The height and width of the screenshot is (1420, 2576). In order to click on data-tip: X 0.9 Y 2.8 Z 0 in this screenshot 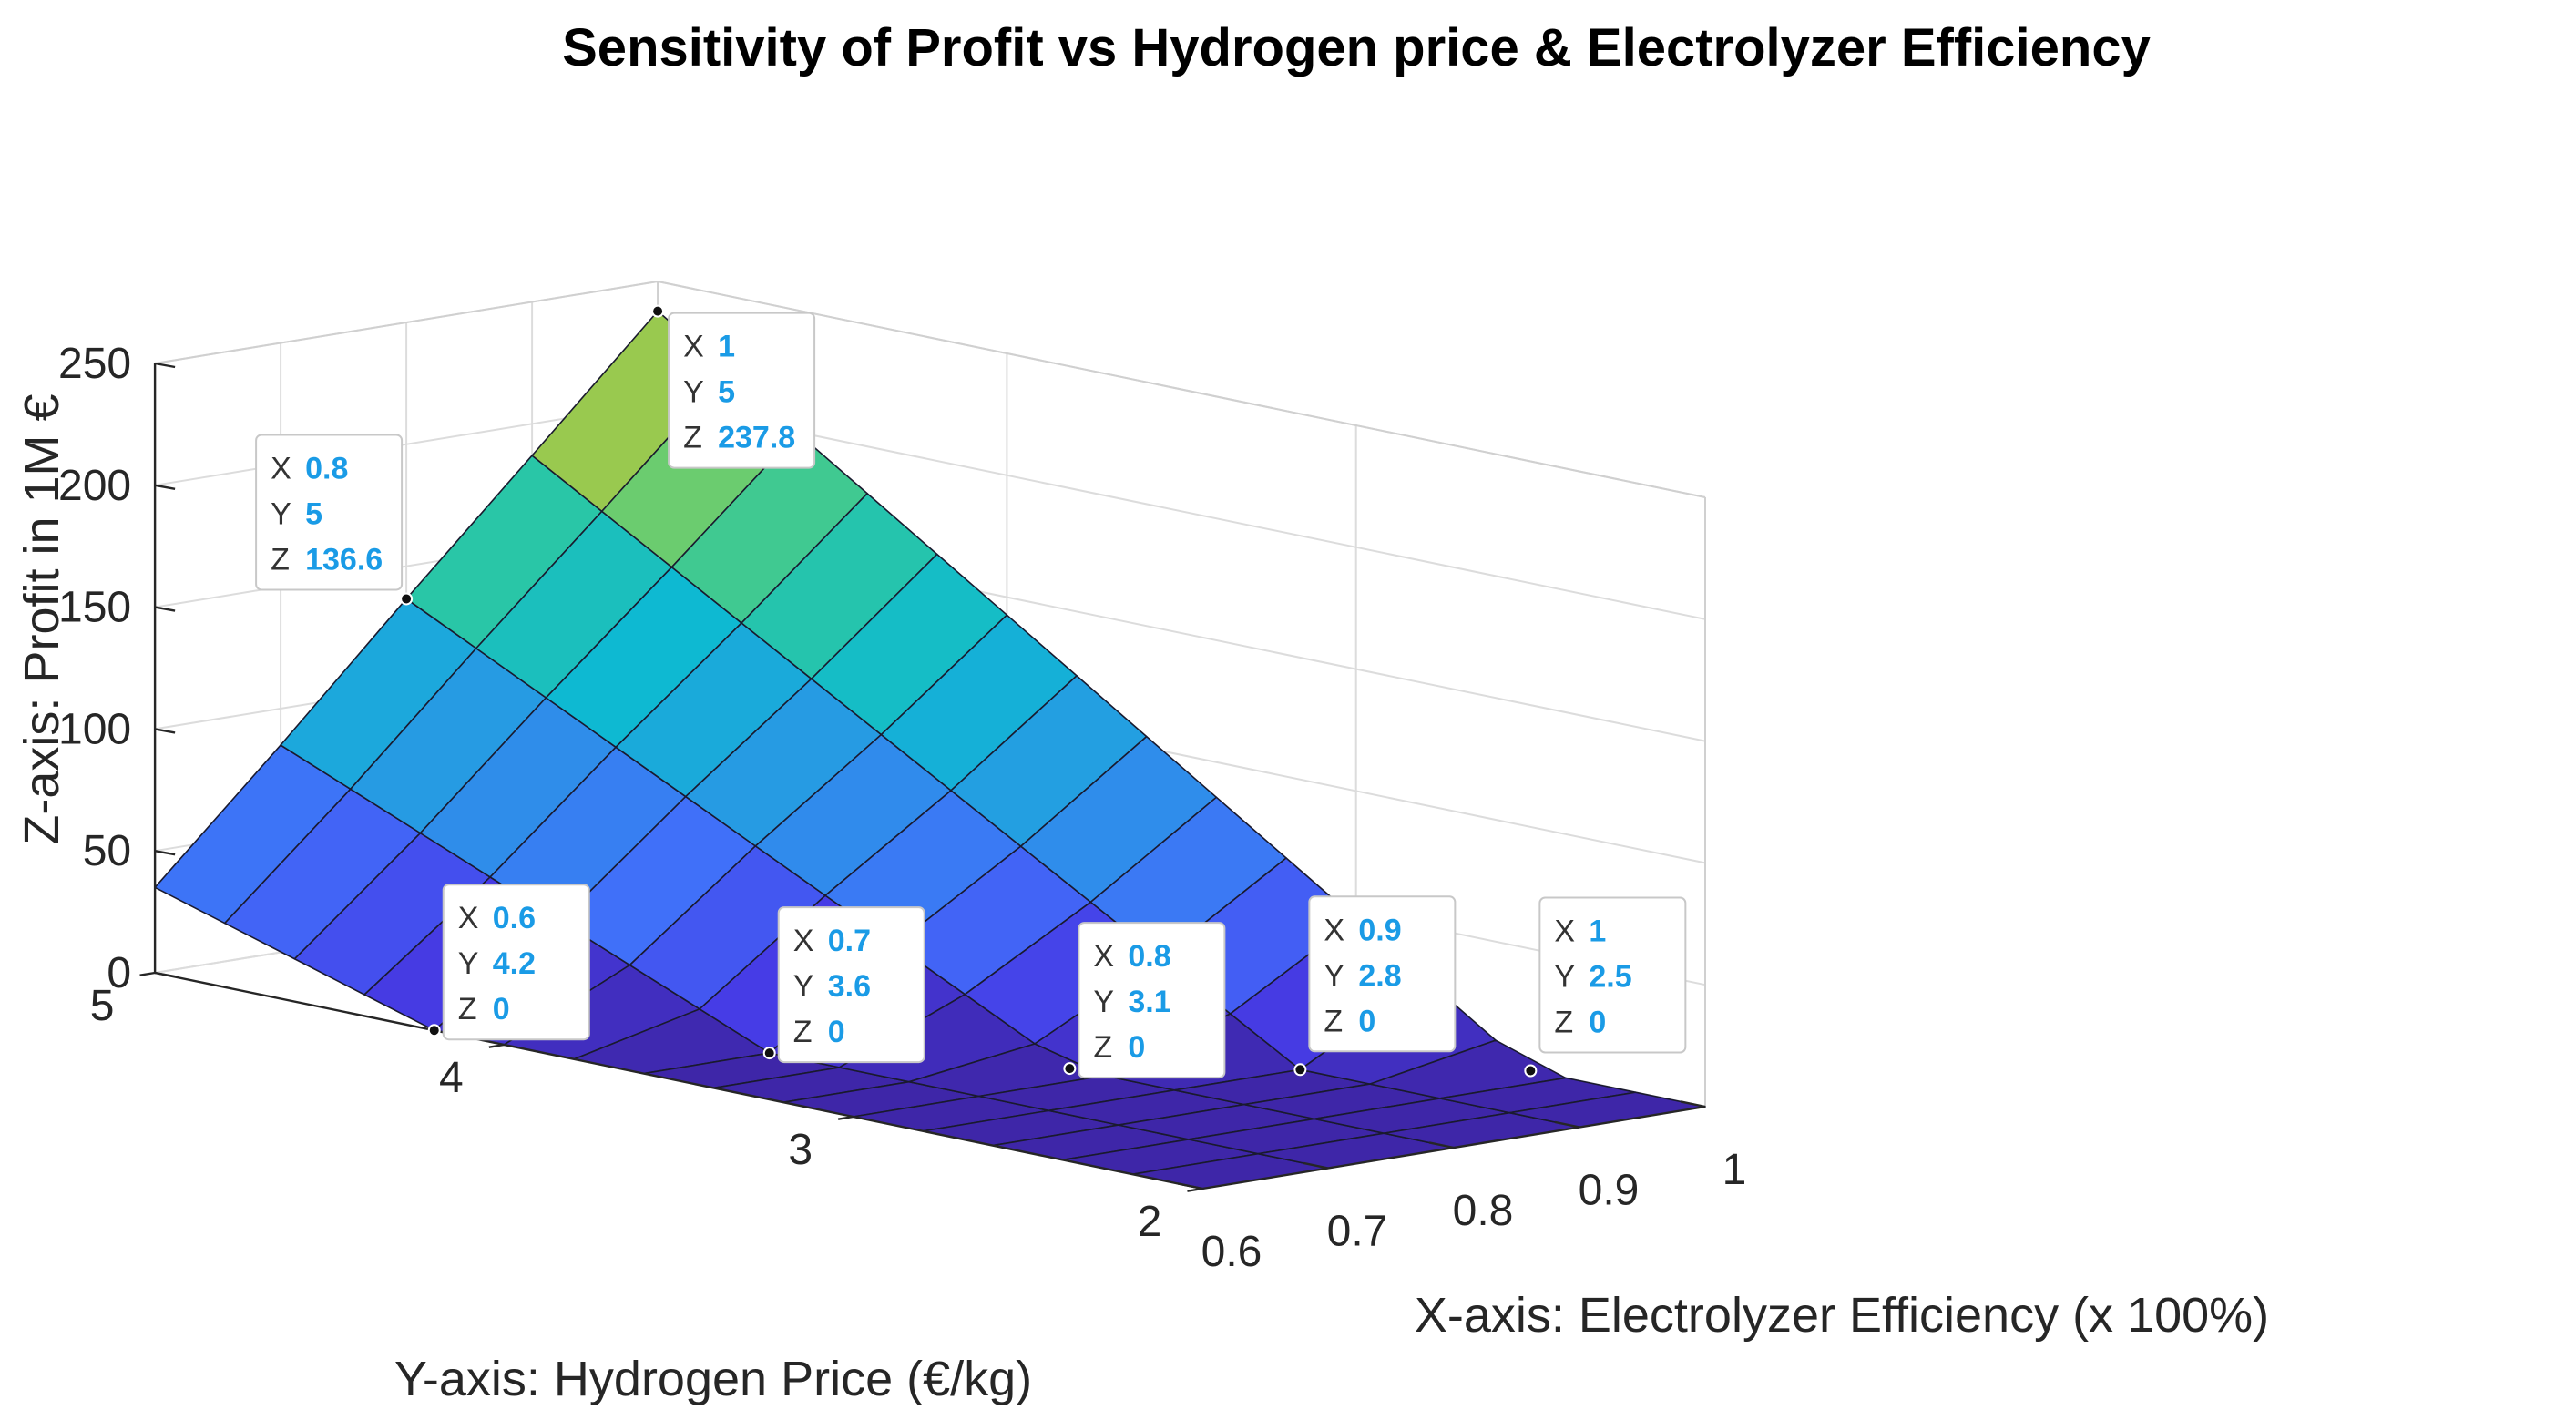, I will do `click(1375, 986)`.